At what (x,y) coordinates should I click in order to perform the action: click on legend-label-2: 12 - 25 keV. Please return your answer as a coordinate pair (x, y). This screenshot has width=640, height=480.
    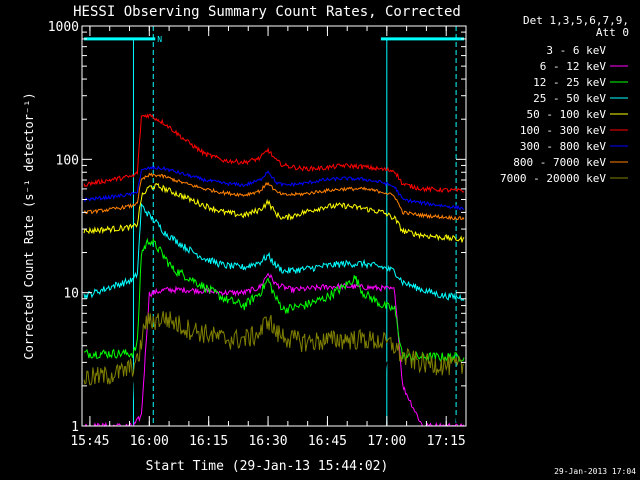
    Looking at the image, I should click on (569, 82).